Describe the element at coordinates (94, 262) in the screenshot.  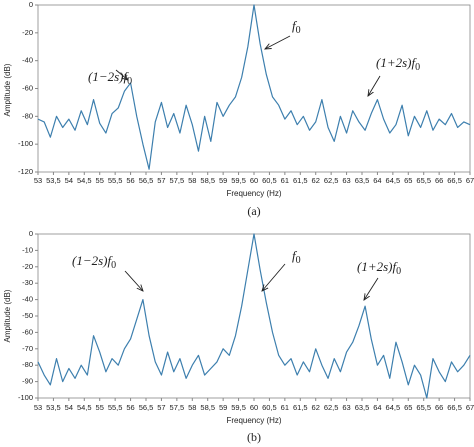
I see `annotation: (1−2s)f0` at that location.